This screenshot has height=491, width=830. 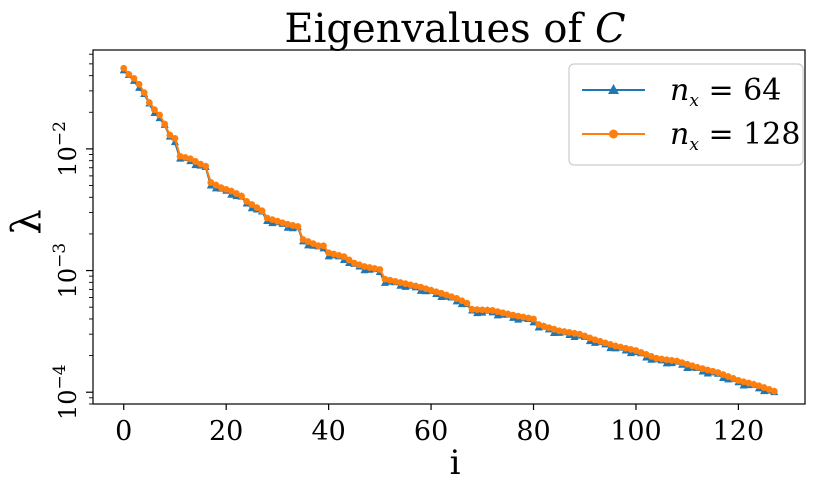 I want to click on x-tick-label: 40, so click(x=328, y=431).